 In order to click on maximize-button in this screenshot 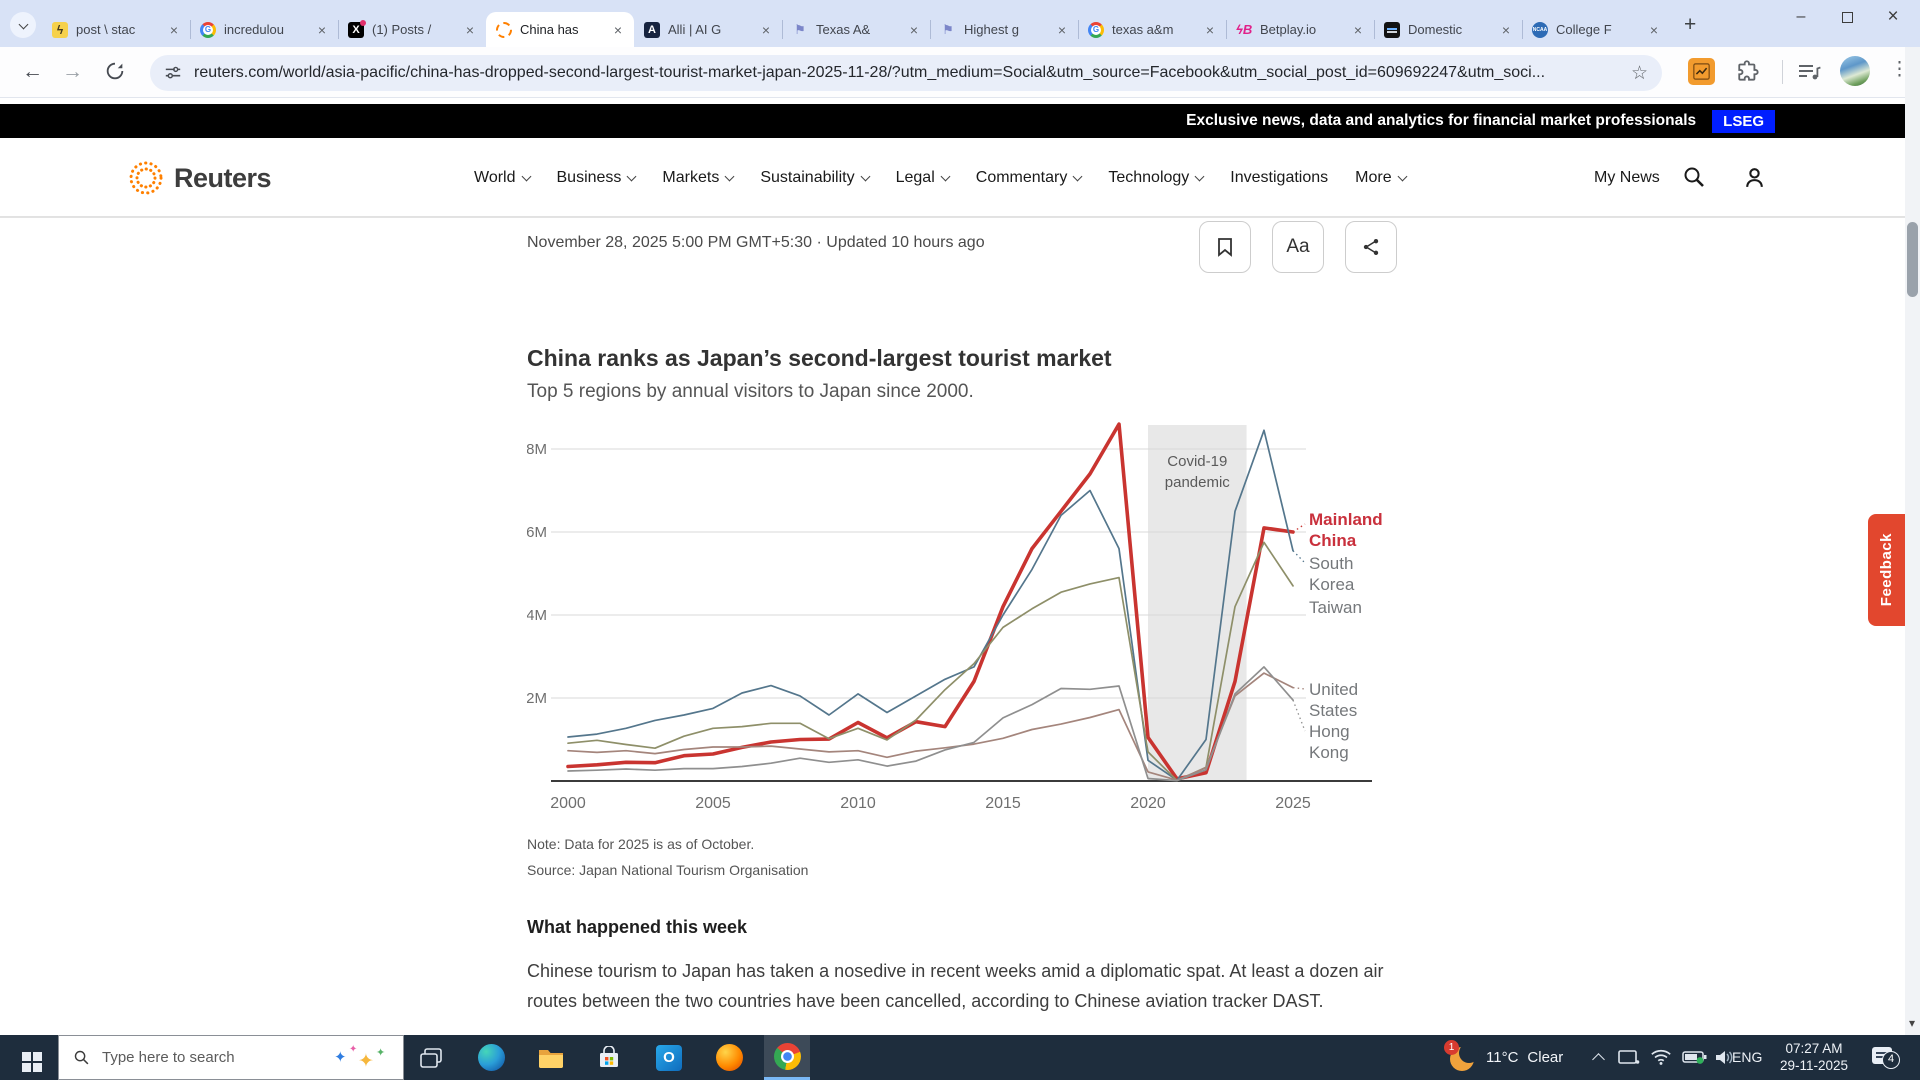, I will do `click(1847, 17)`.